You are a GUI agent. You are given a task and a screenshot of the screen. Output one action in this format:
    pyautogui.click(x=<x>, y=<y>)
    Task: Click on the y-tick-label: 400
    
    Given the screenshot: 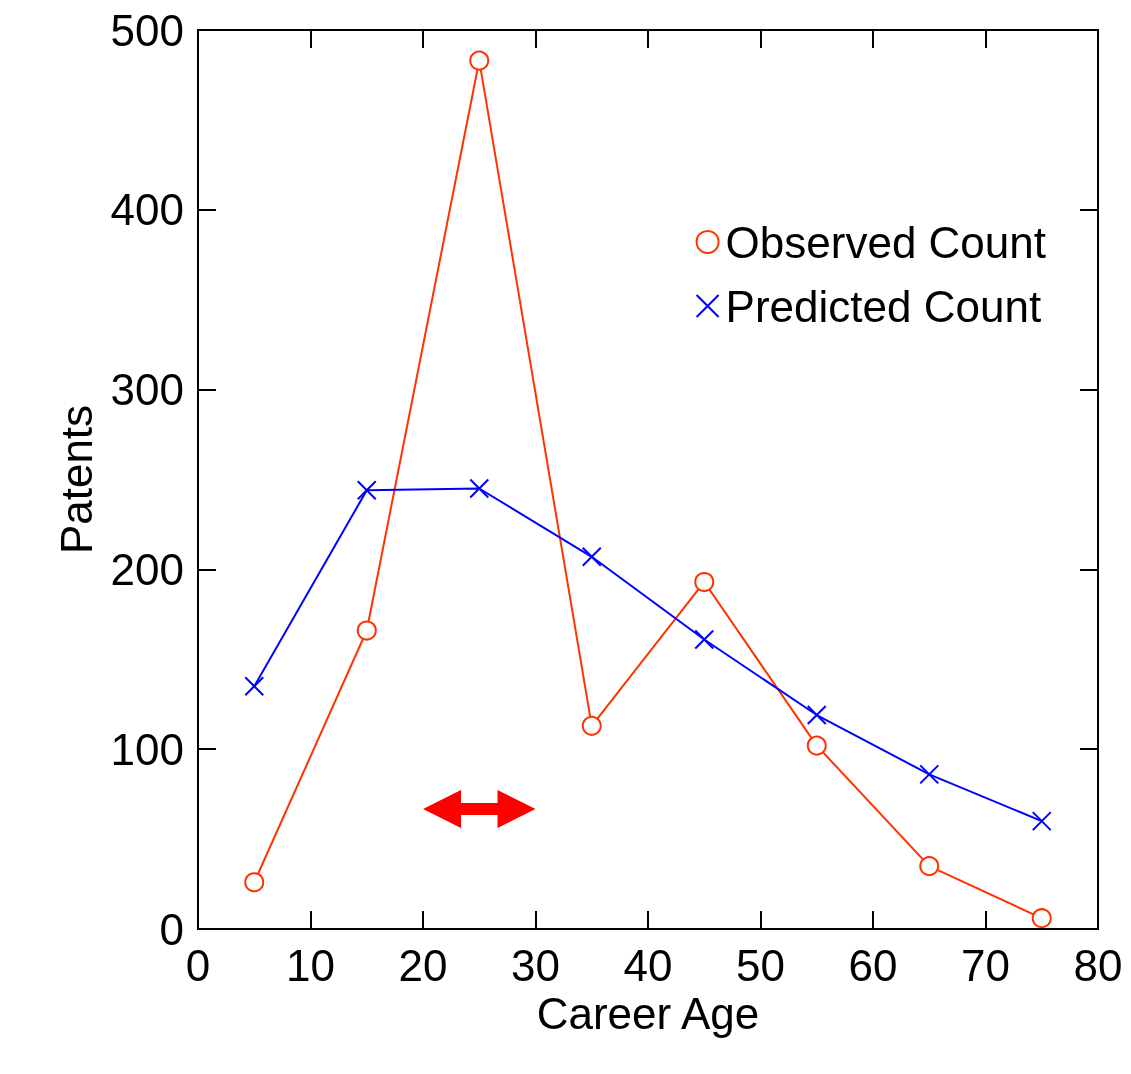 What is the action you would take?
    pyautogui.click(x=147, y=210)
    